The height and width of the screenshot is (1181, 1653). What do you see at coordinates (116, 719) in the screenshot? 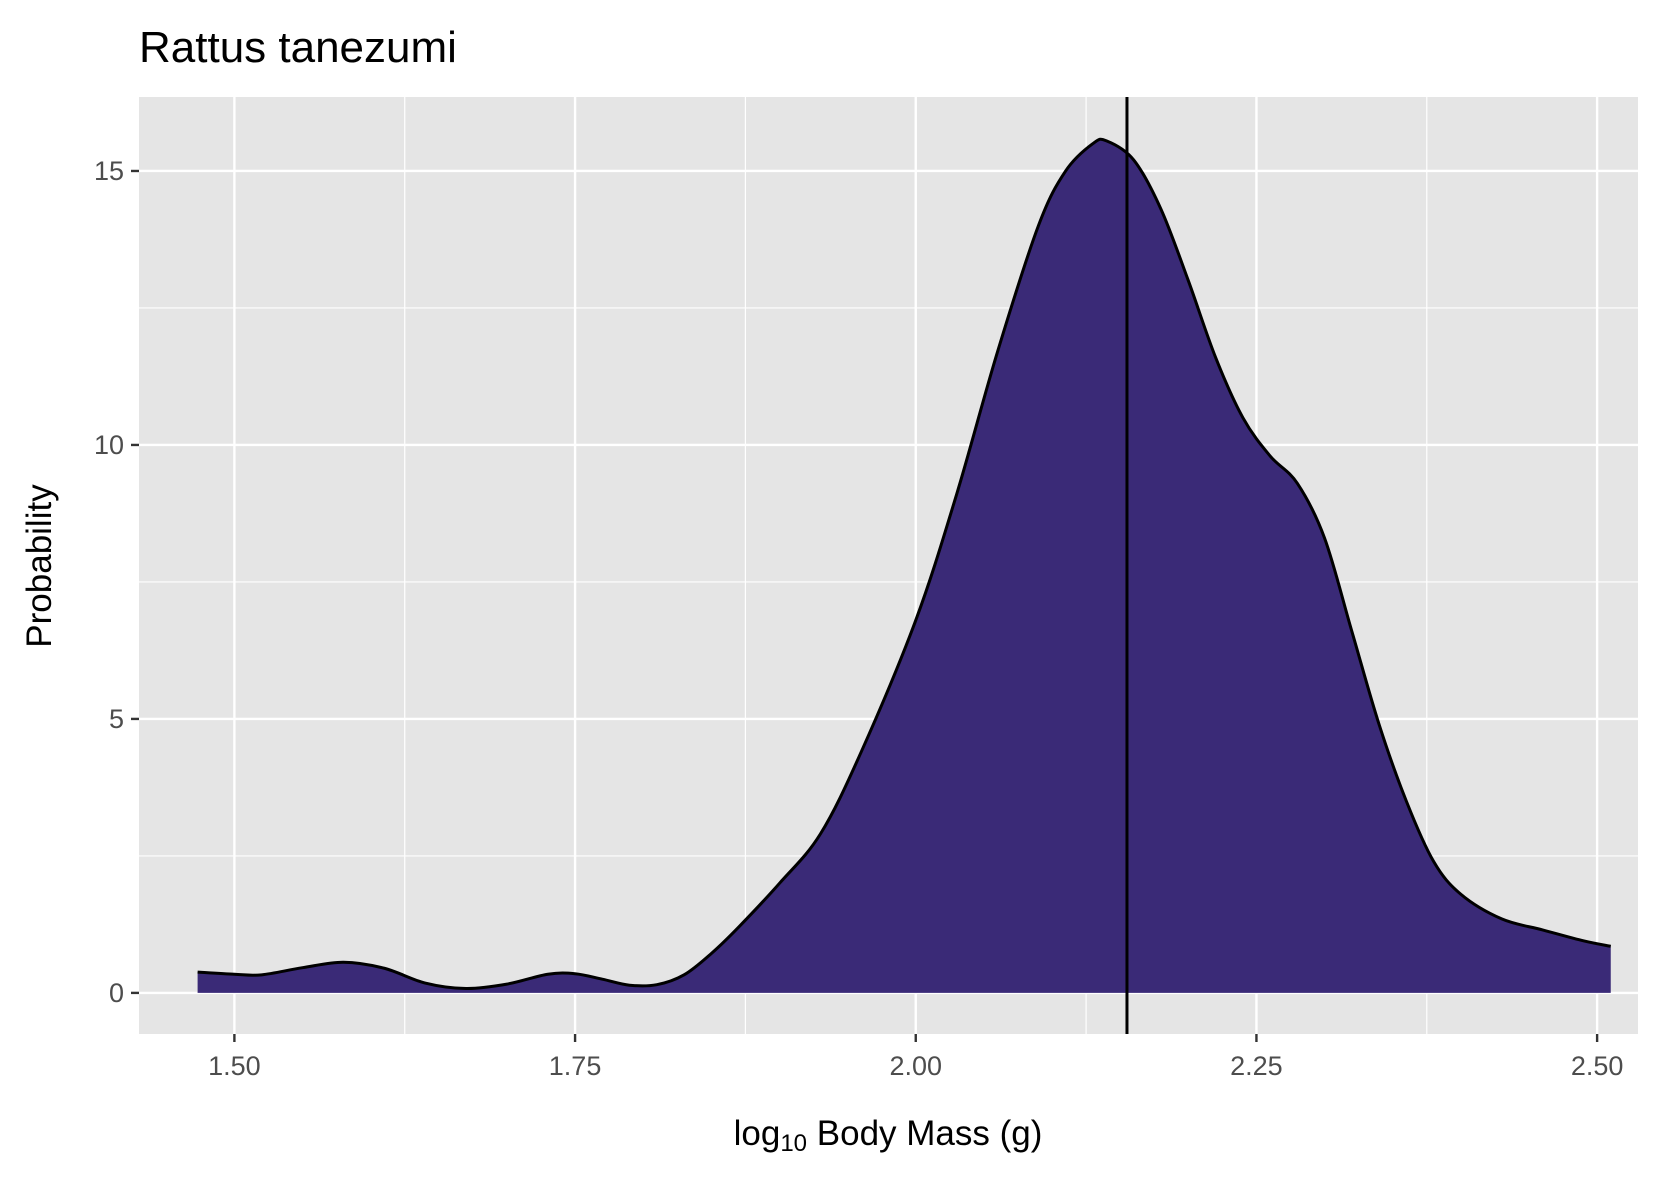
I see `y-tick-label: 5` at bounding box center [116, 719].